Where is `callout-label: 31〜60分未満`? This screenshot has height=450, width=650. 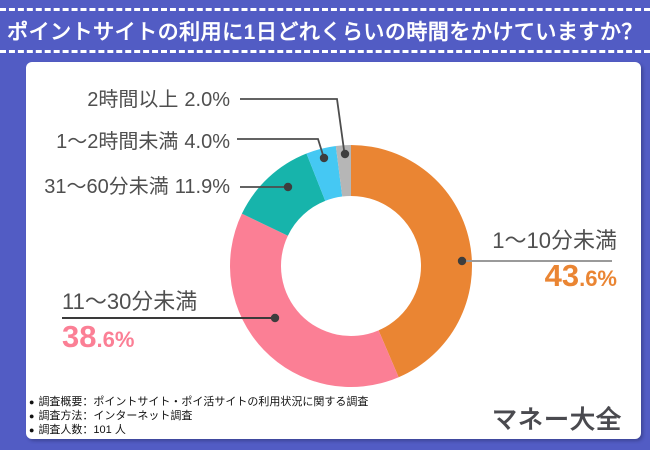 callout-label: 31〜60分未満 is located at coordinates (106, 187).